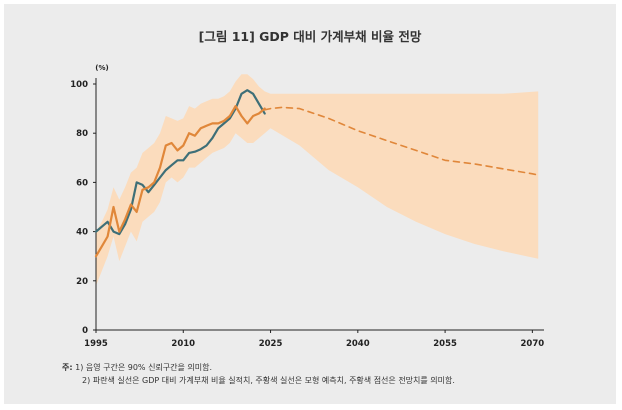 The height and width of the screenshot is (410, 622). What do you see at coordinates (82, 233) in the screenshot?
I see `y-tick-label: 40` at bounding box center [82, 233].